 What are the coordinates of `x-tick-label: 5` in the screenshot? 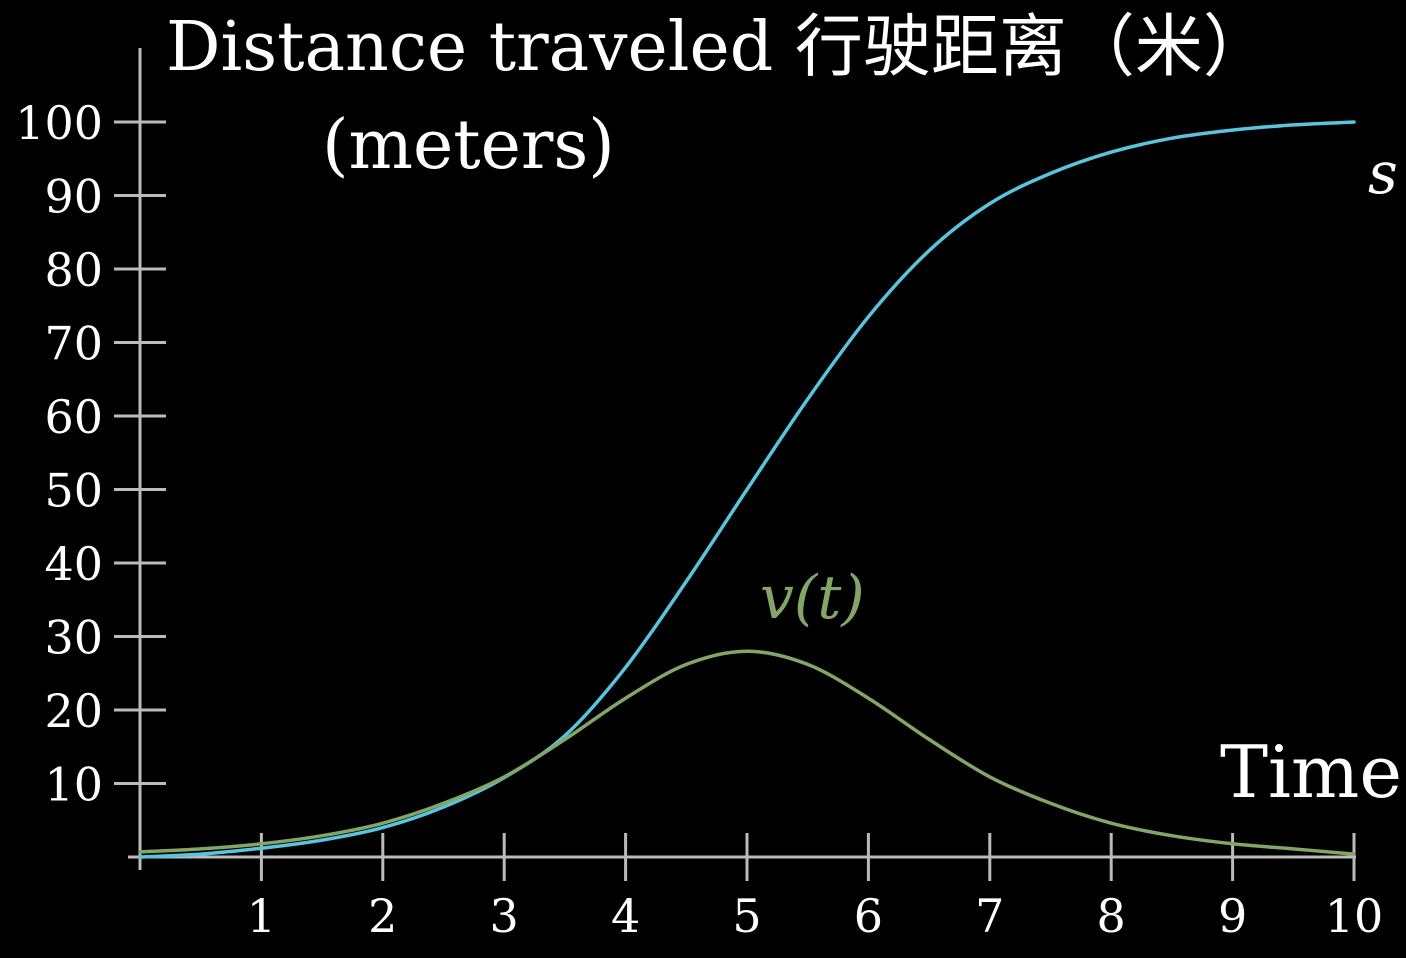 It's located at (746, 916).